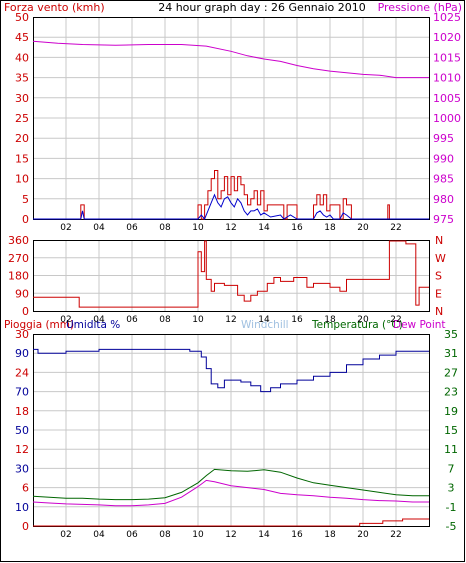  What do you see at coordinates (18, 240) in the screenshot?
I see `y-tick-label-direction: 360` at bounding box center [18, 240].